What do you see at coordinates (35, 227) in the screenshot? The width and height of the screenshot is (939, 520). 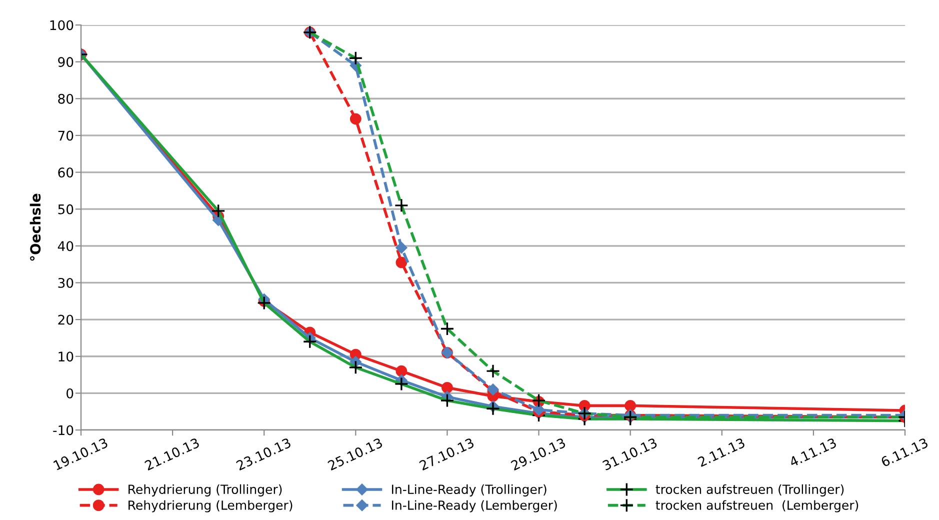 I see `y-axis-title: °Oechsle` at bounding box center [35, 227].